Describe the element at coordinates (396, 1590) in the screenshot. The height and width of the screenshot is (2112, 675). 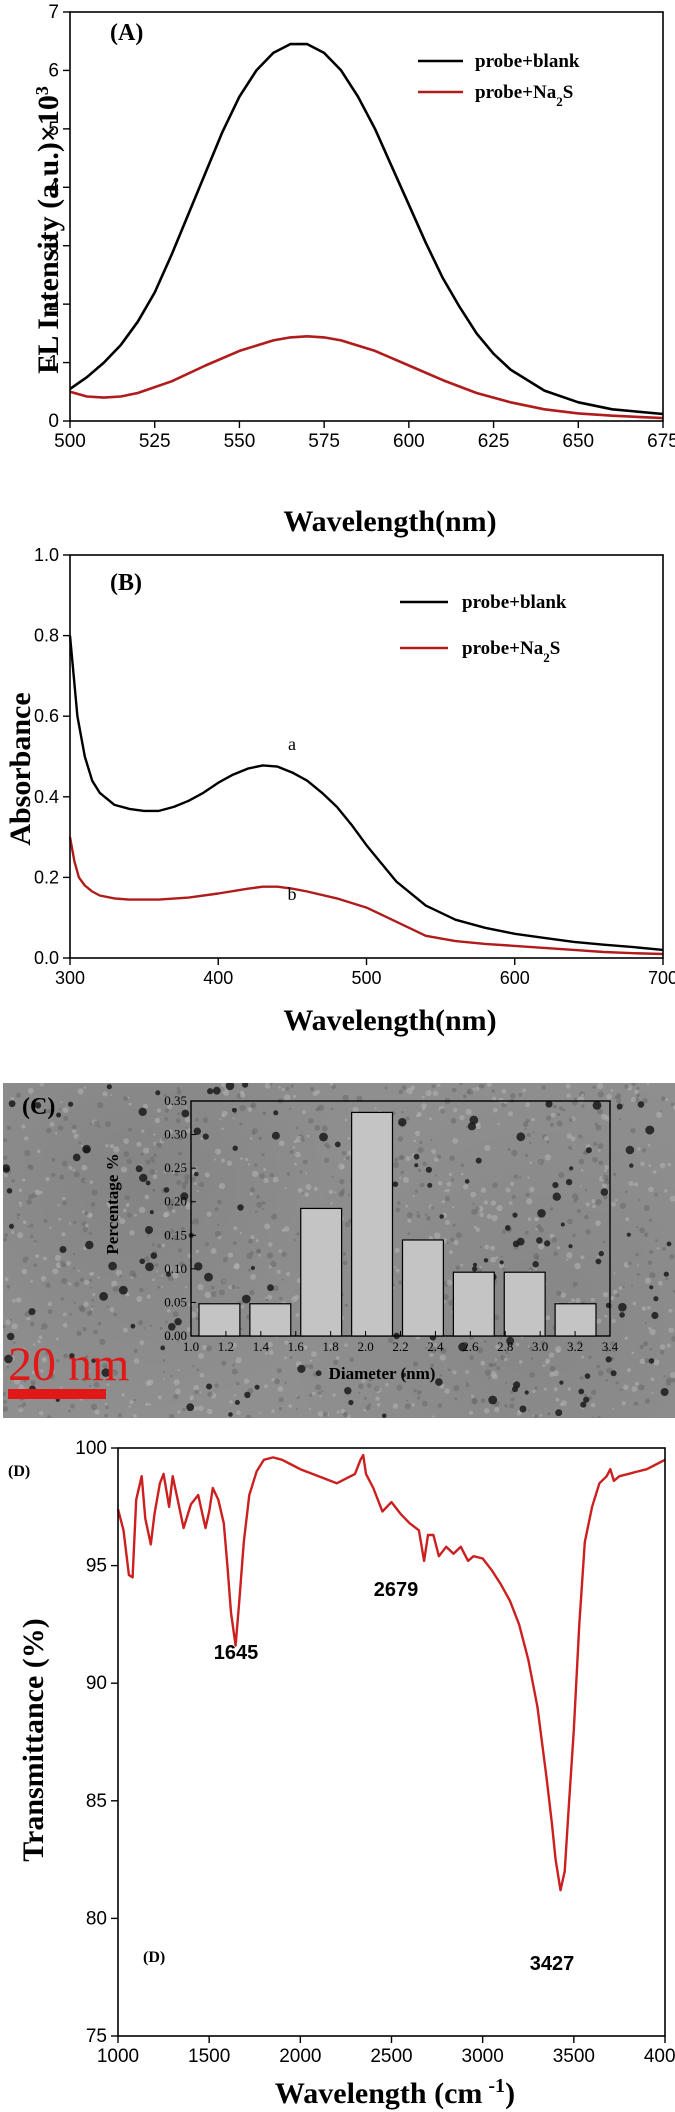
I see `peak-label-2679: 2679` at that location.